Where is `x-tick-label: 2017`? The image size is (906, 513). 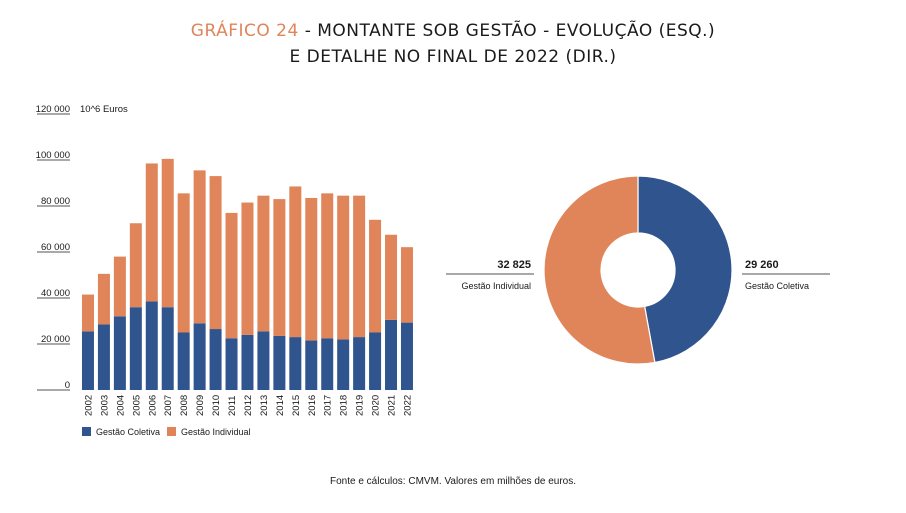 x-tick-label: 2017 is located at coordinates (328, 405).